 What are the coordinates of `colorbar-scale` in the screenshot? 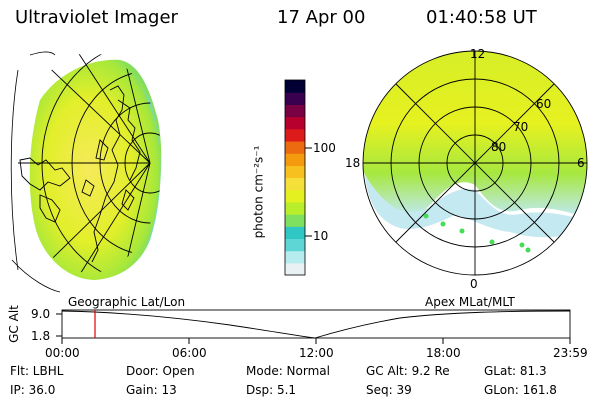 It's located at (295, 178).